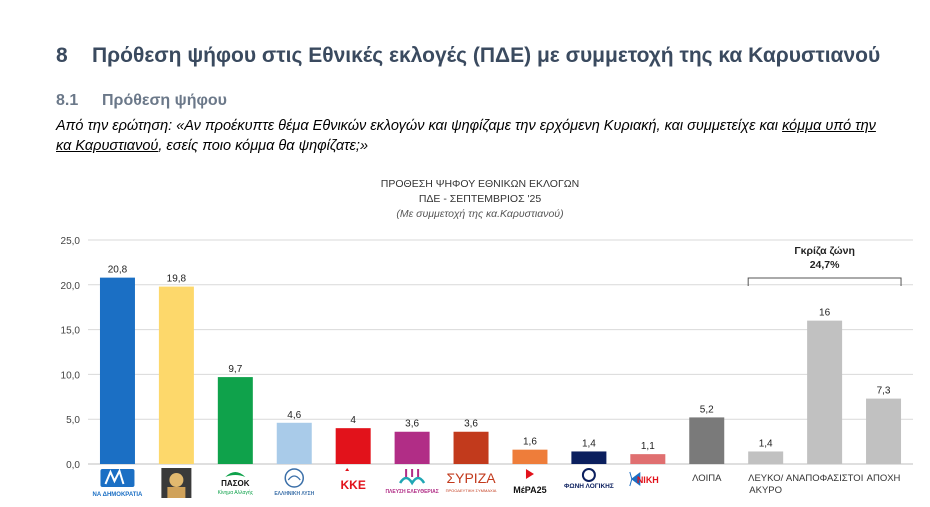 The width and height of the screenshot is (930, 507). I want to click on data-label: 4,6, so click(294, 415).